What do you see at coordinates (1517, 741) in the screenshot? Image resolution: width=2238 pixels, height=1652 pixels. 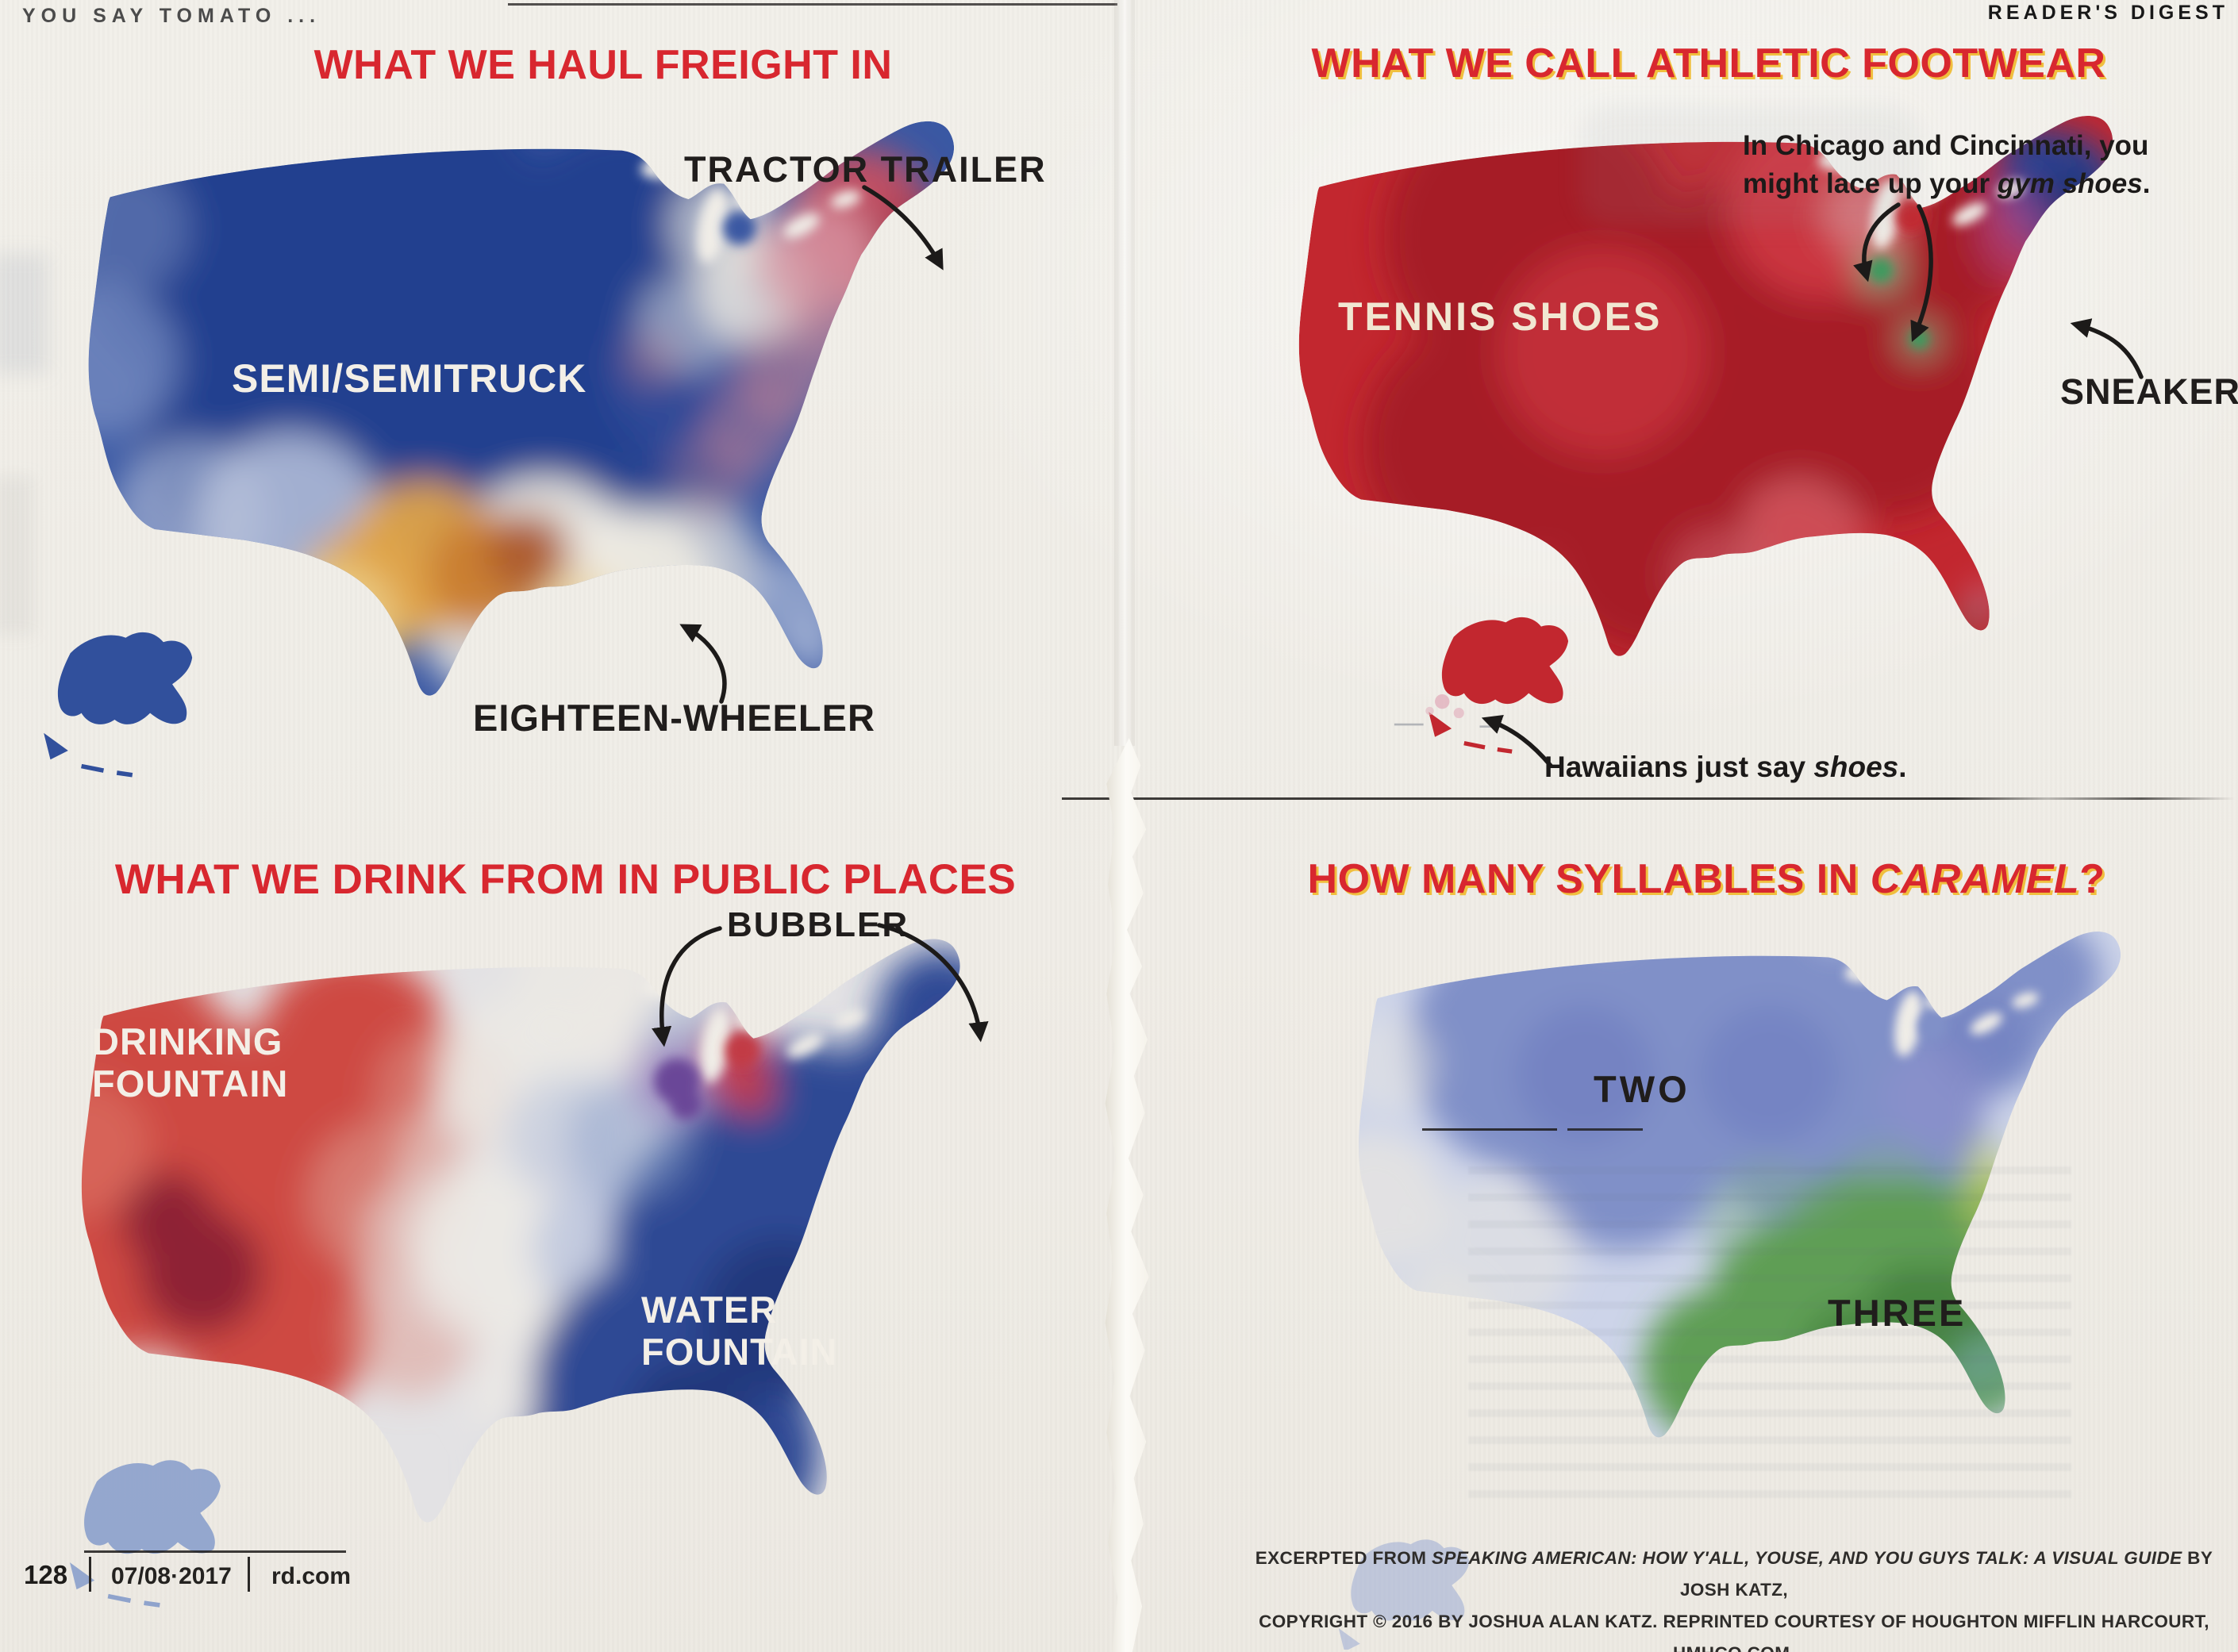 I see `hawaii-arrow-icon` at bounding box center [1517, 741].